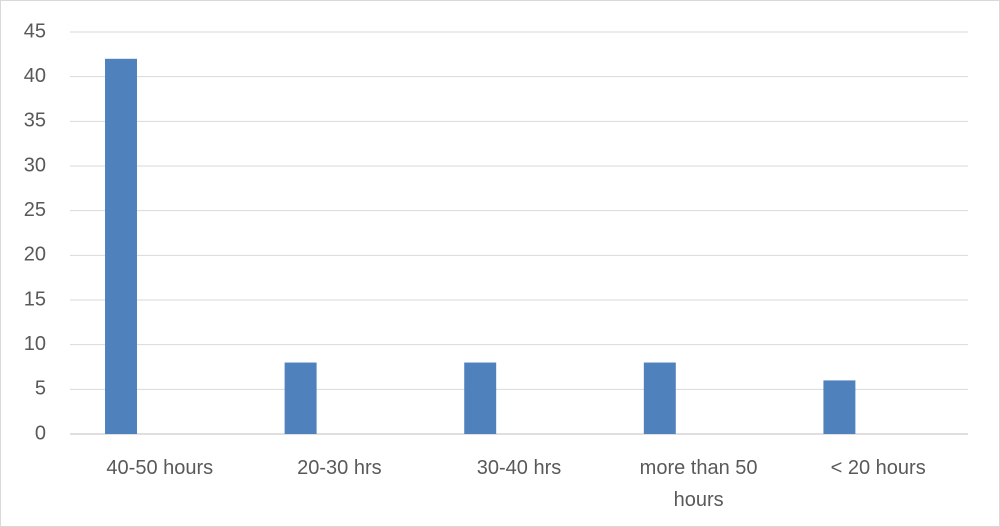 The height and width of the screenshot is (527, 1000). I want to click on x-tick-label: 40-50 hours, so click(160, 468).